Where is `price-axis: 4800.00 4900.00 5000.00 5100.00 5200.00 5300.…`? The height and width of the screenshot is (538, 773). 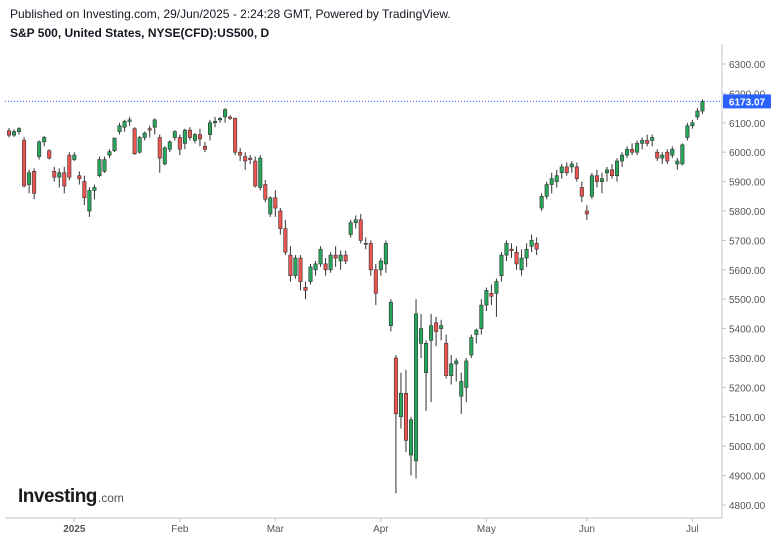 price-axis: 4800.00 4900.00 5000.00 5100.00 5200.00 5300.… is located at coordinates (746, 281).